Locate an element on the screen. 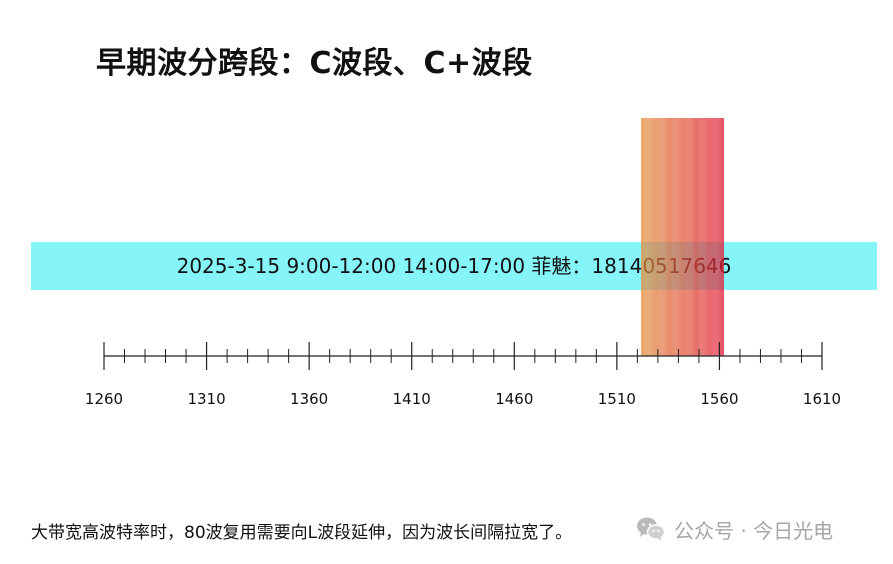  wechat-icon is located at coordinates (651, 529).